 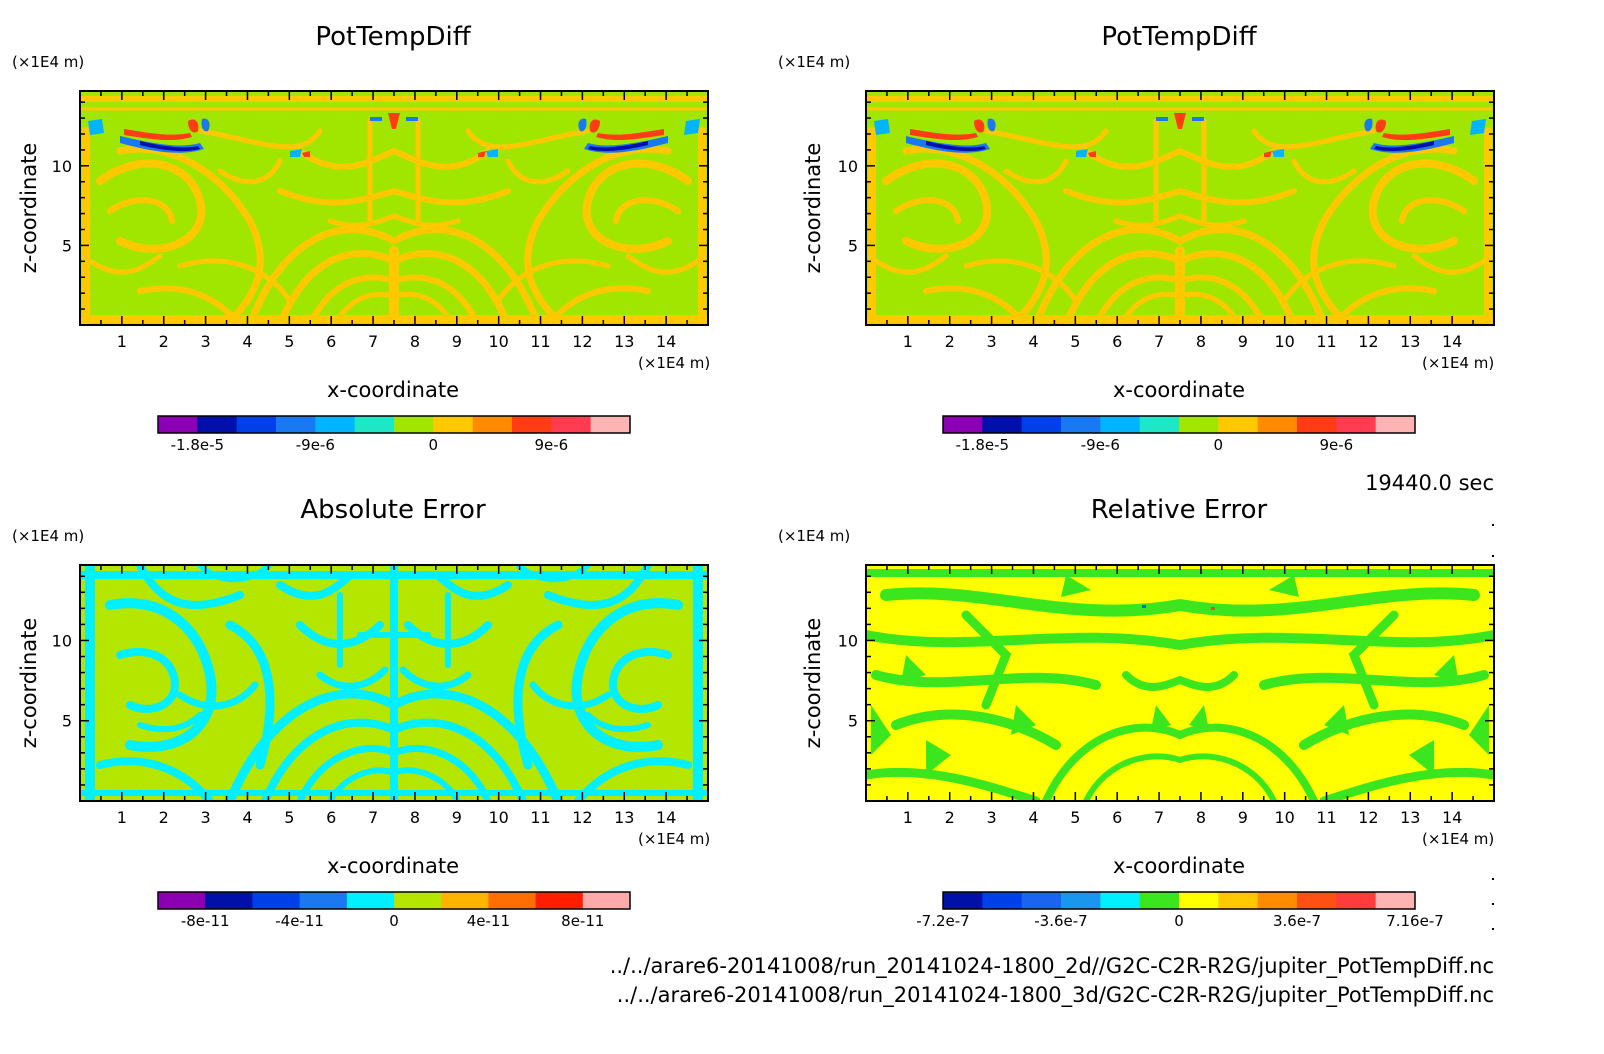 What do you see at coordinates (393, 37) in the screenshot?
I see `chart-title: PotTempDiff` at bounding box center [393, 37].